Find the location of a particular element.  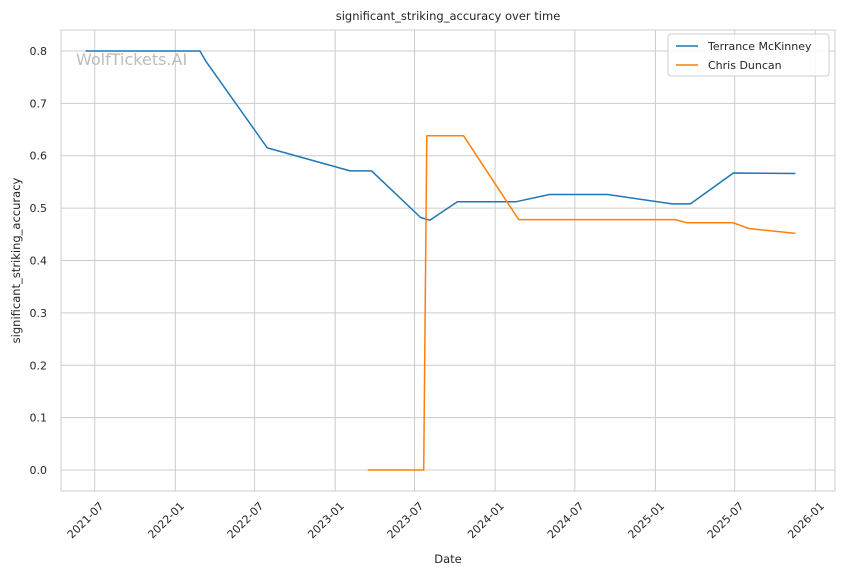

y-tick-label: 0.1 is located at coordinates (39, 418).